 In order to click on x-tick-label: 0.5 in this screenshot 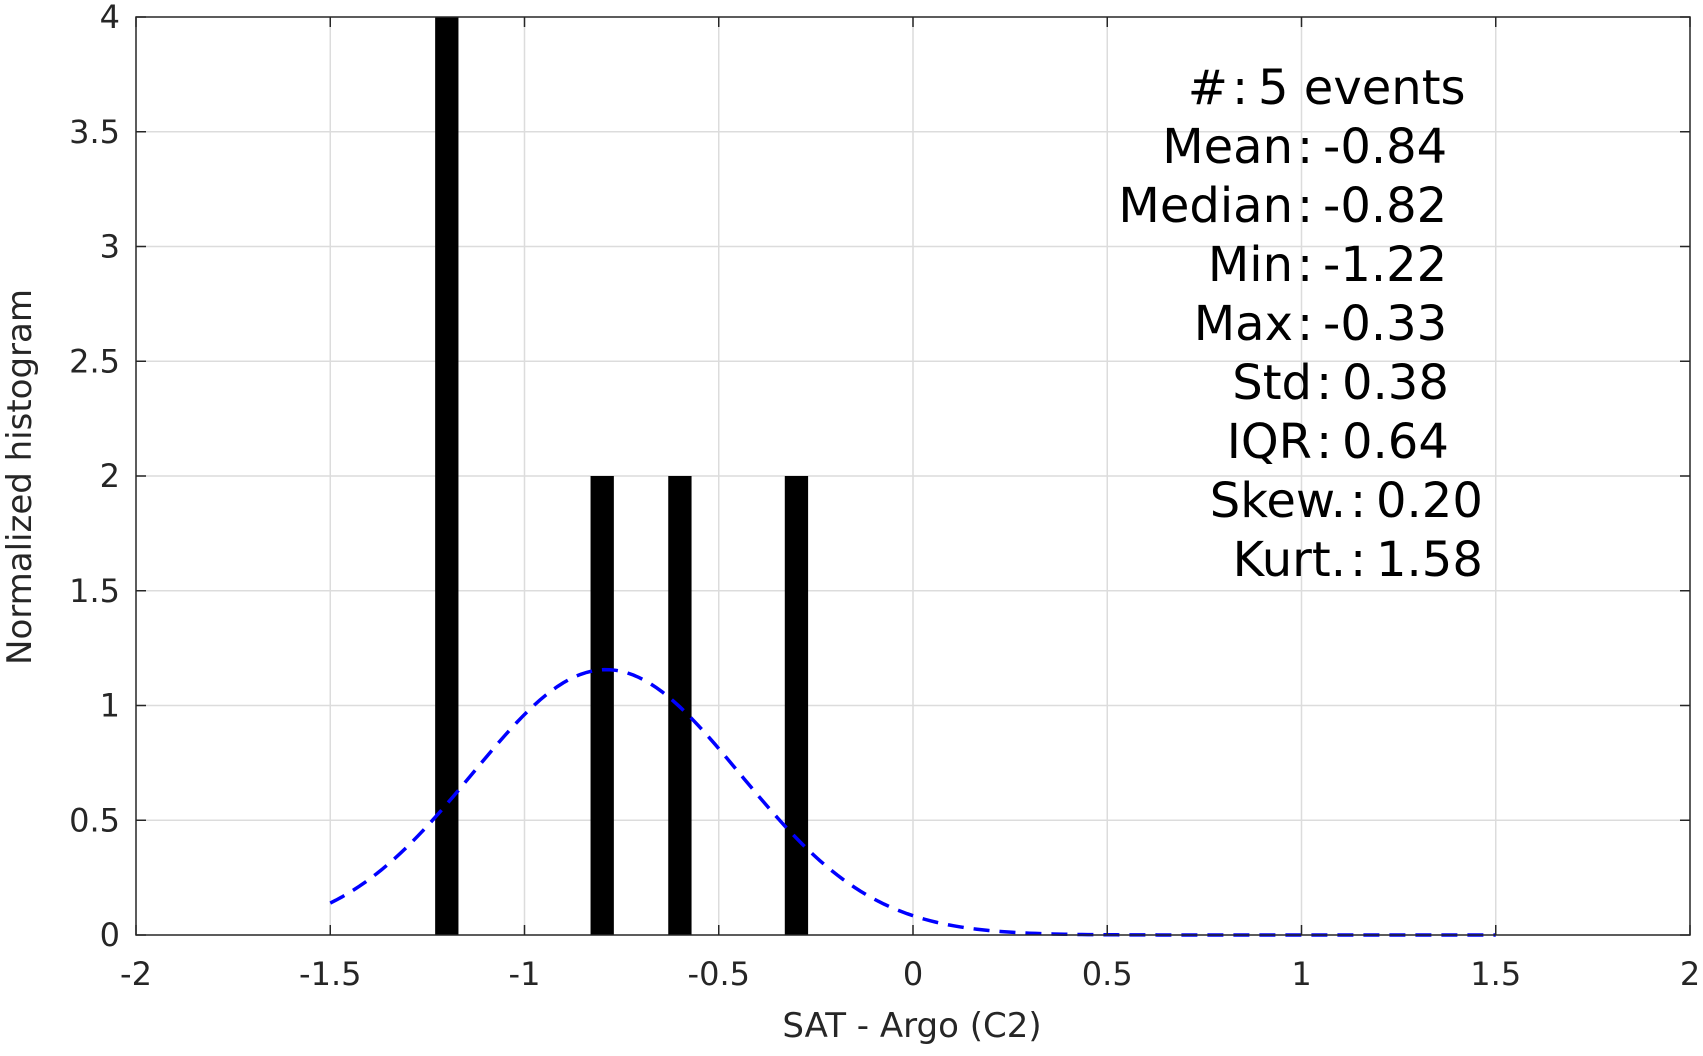, I will do `click(1107, 974)`.